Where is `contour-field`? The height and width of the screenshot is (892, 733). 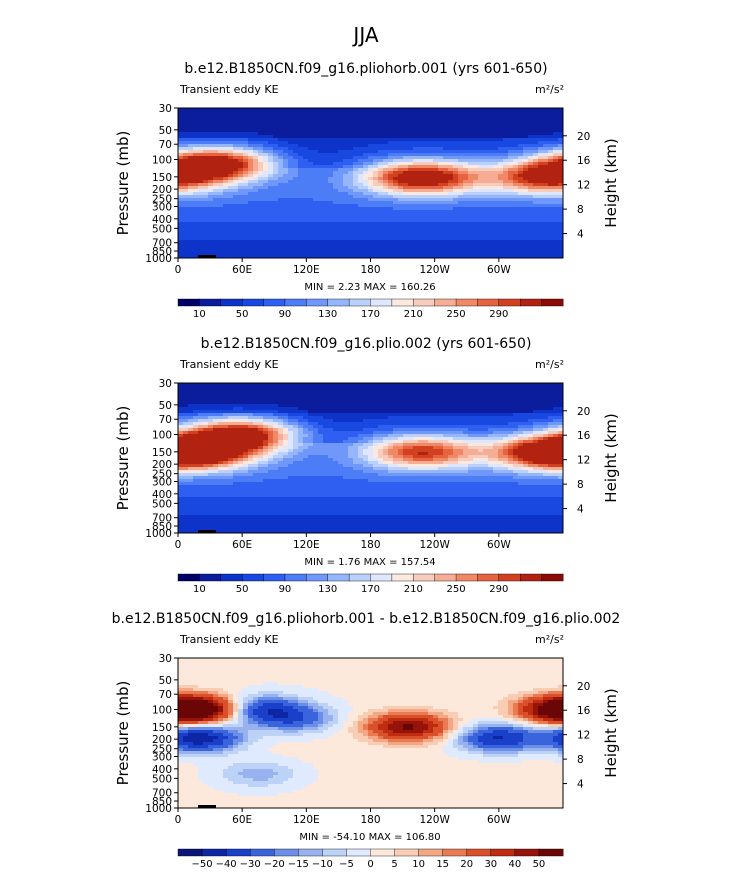 contour-field is located at coordinates (370, 458).